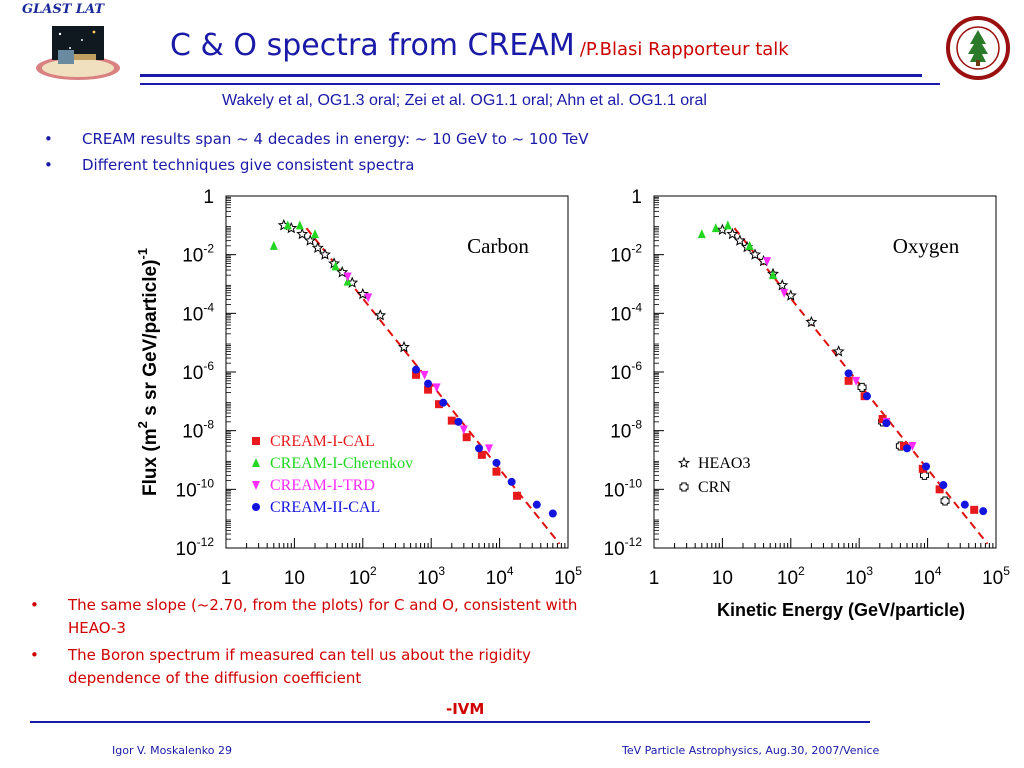 Image resolution: width=1024 pixels, height=768 pixels. I want to click on legend-entry: HEAO3, so click(724, 463).